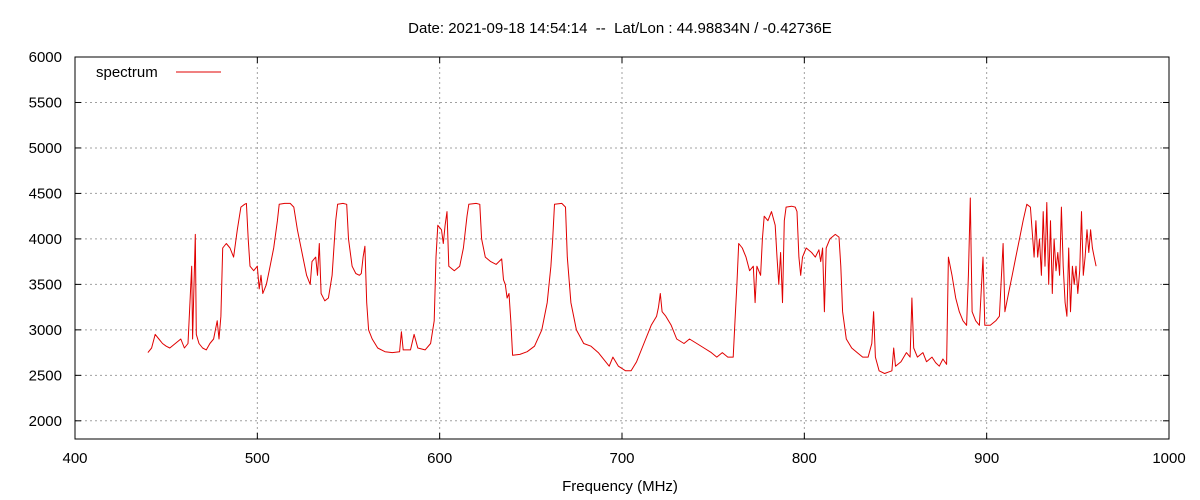 The width and height of the screenshot is (1200, 500). What do you see at coordinates (45, 102) in the screenshot?
I see `y-tick-label: 5500` at bounding box center [45, 102].